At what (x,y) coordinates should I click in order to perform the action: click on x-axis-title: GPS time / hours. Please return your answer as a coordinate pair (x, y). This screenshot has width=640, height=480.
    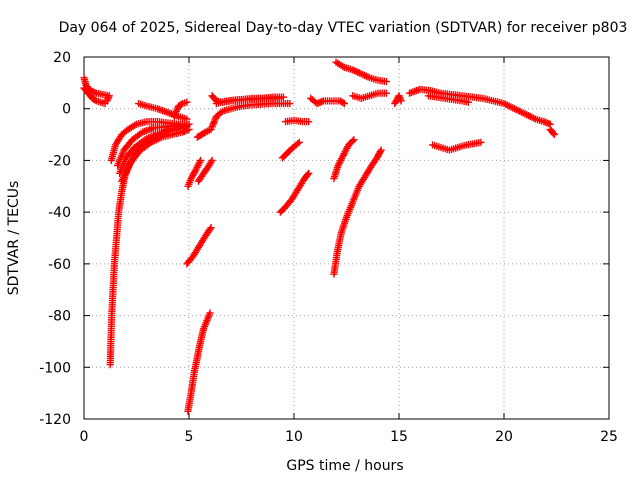
    Looking at the image, I should click on (344, 466).